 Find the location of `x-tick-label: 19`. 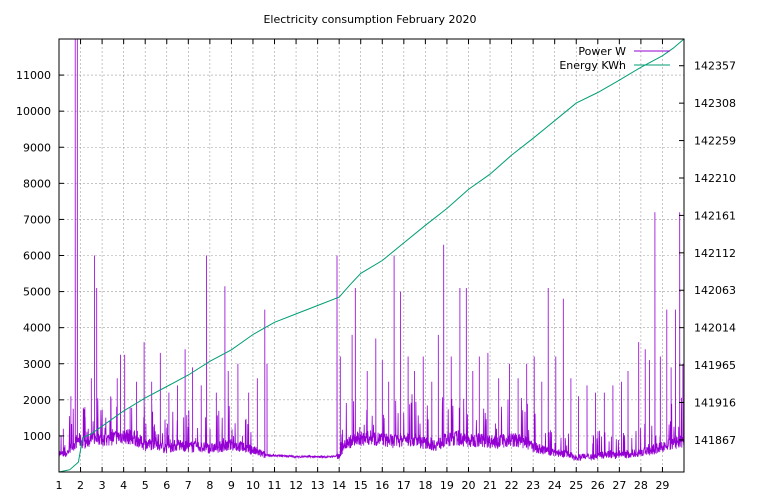

x-tick-label: 19 is located at coordinates (447, 485).